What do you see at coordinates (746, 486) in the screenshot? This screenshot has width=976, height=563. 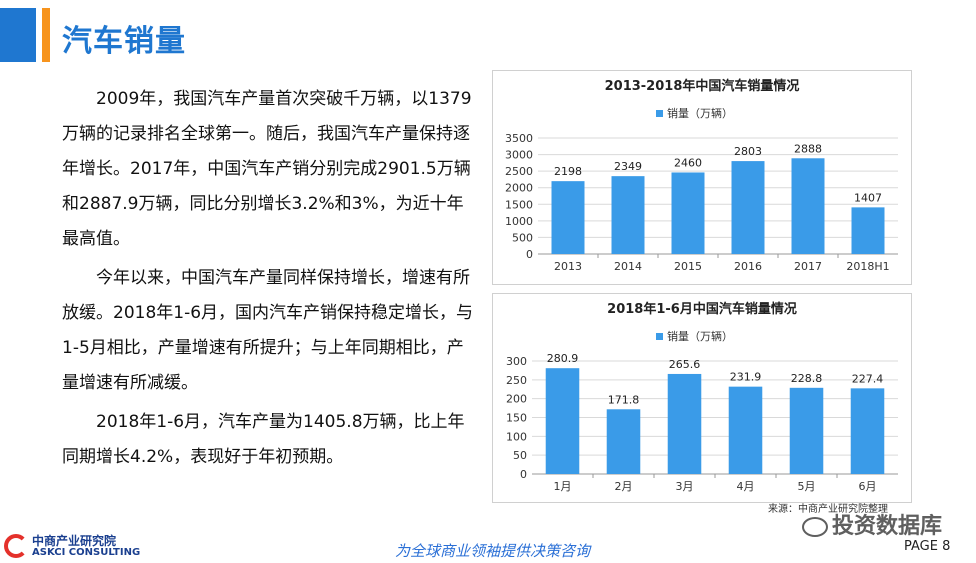 I see `x-tick-label: 4月` at bounding box center [746, 486].